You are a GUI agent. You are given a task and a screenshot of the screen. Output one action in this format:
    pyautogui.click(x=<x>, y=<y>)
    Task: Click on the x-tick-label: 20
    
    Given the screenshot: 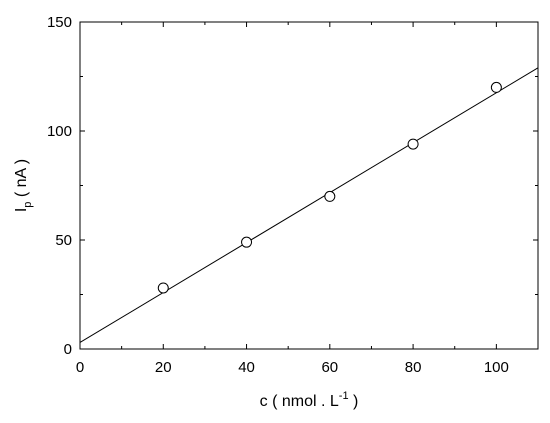 What is the action you would take?
    pyautogui.click(x=163, y=367)
    